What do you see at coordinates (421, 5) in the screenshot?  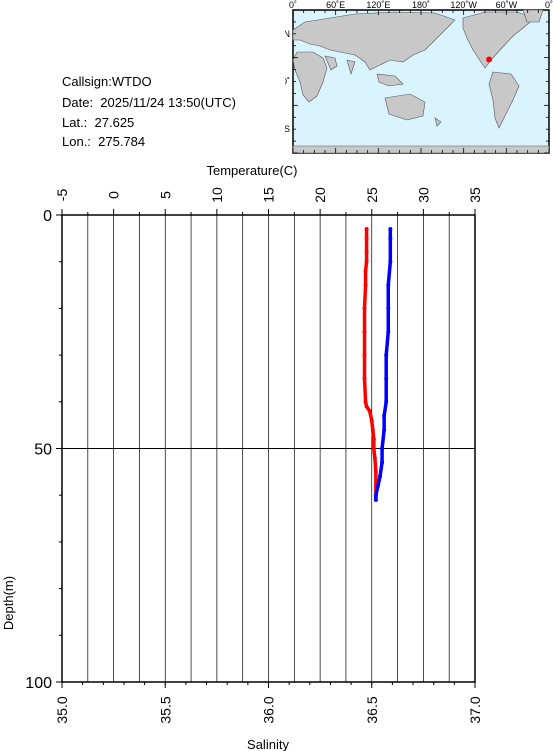 I see `map-lon-label: 180˚` at bounding box center [421, 5].